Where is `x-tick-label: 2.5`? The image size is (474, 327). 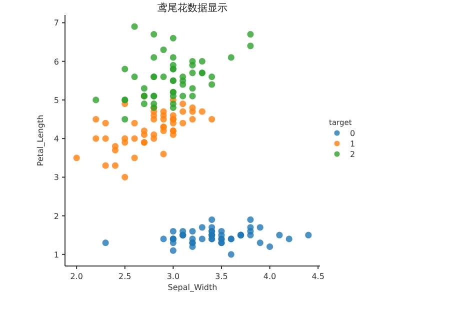
x-tick-label: 2.5 is located at coordinates (125, 276).